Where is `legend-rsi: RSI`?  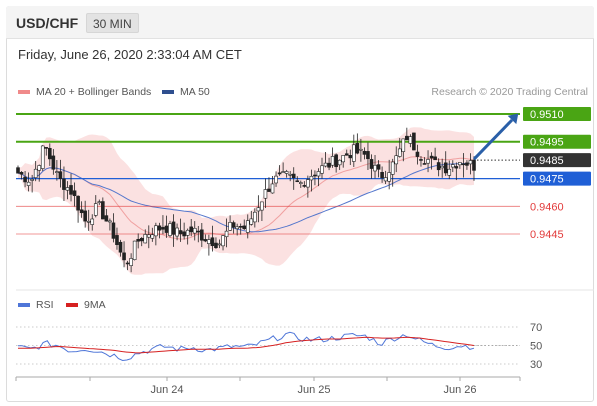 legend-rsi: RSI is located at coordinates (36, 305).